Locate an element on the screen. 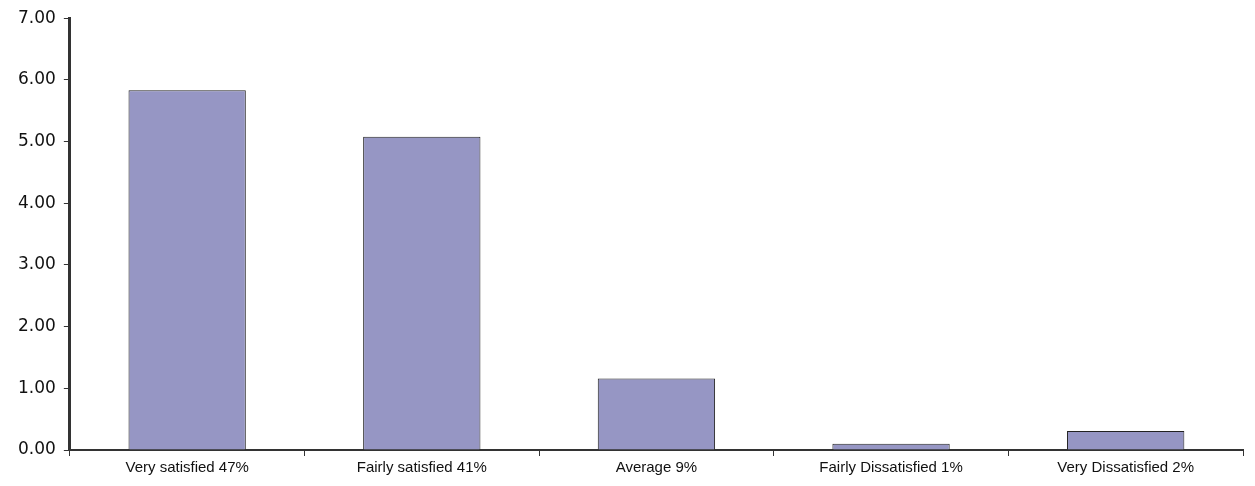 This screenshot has height=486, width=1255. y-tick-label: 2.00 is located at coordinates (36, 325).